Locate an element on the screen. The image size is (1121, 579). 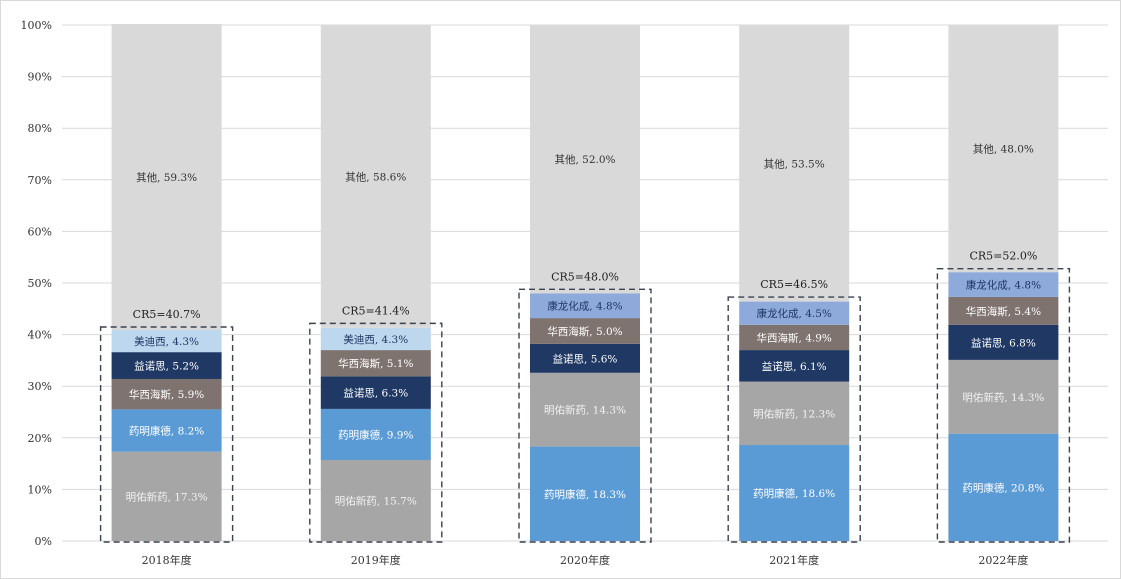
x-category-label: 2020年度 is located at coordinates (585, 560).